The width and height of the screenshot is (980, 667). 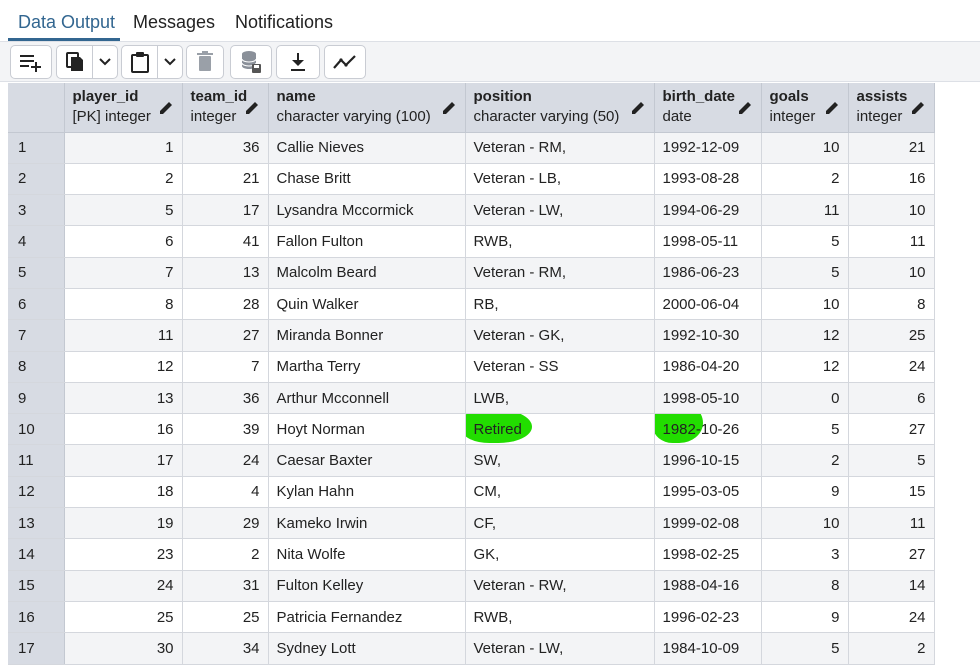 I want to click on cell-birth-date: 1992-12-09, so click(x=708, y=148).